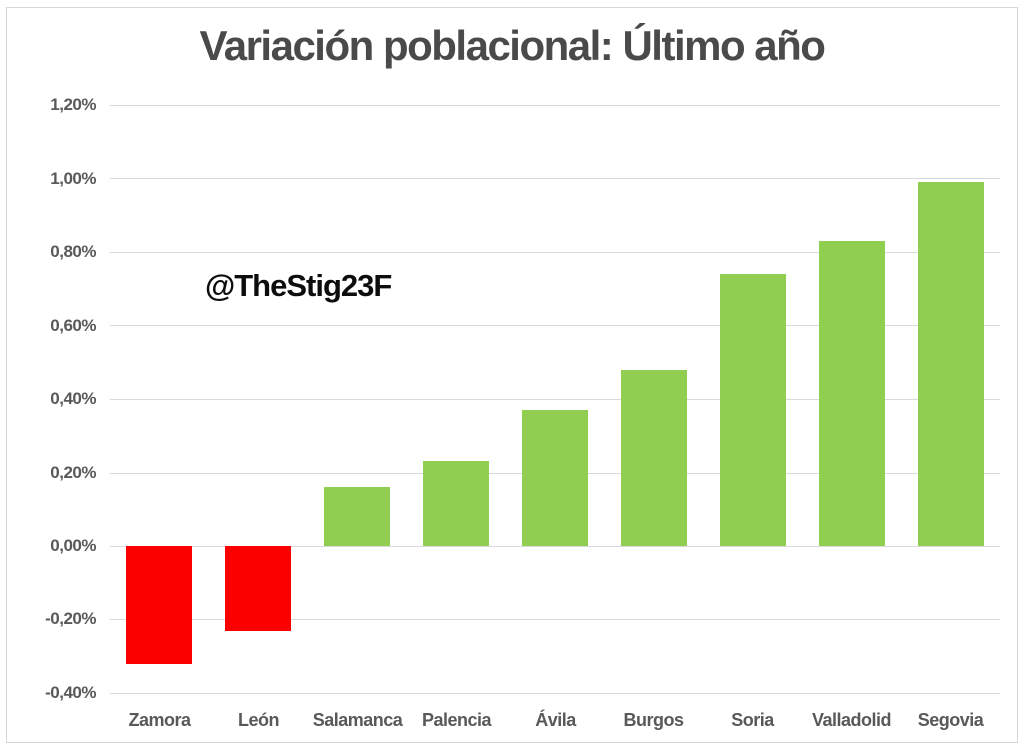 The height and width of the screenshot is (749, 1024). Describe the element at coordinates (73, 325) in the screenshot. I see `y-tick-label: 0,60%` at that location.